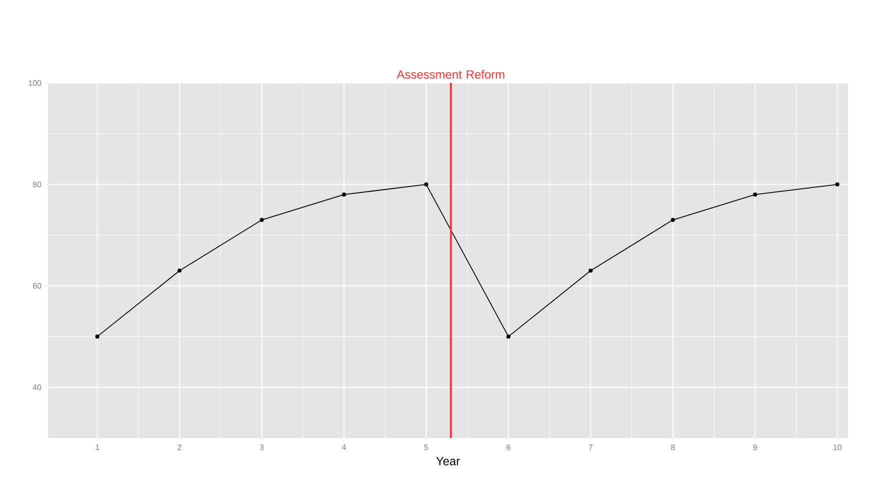 This screenshot has height=500, width=869. Describe the element at coordinates (450, 74) in the screenshot. I see `ref-line-label: Assessment Reform` at that location.